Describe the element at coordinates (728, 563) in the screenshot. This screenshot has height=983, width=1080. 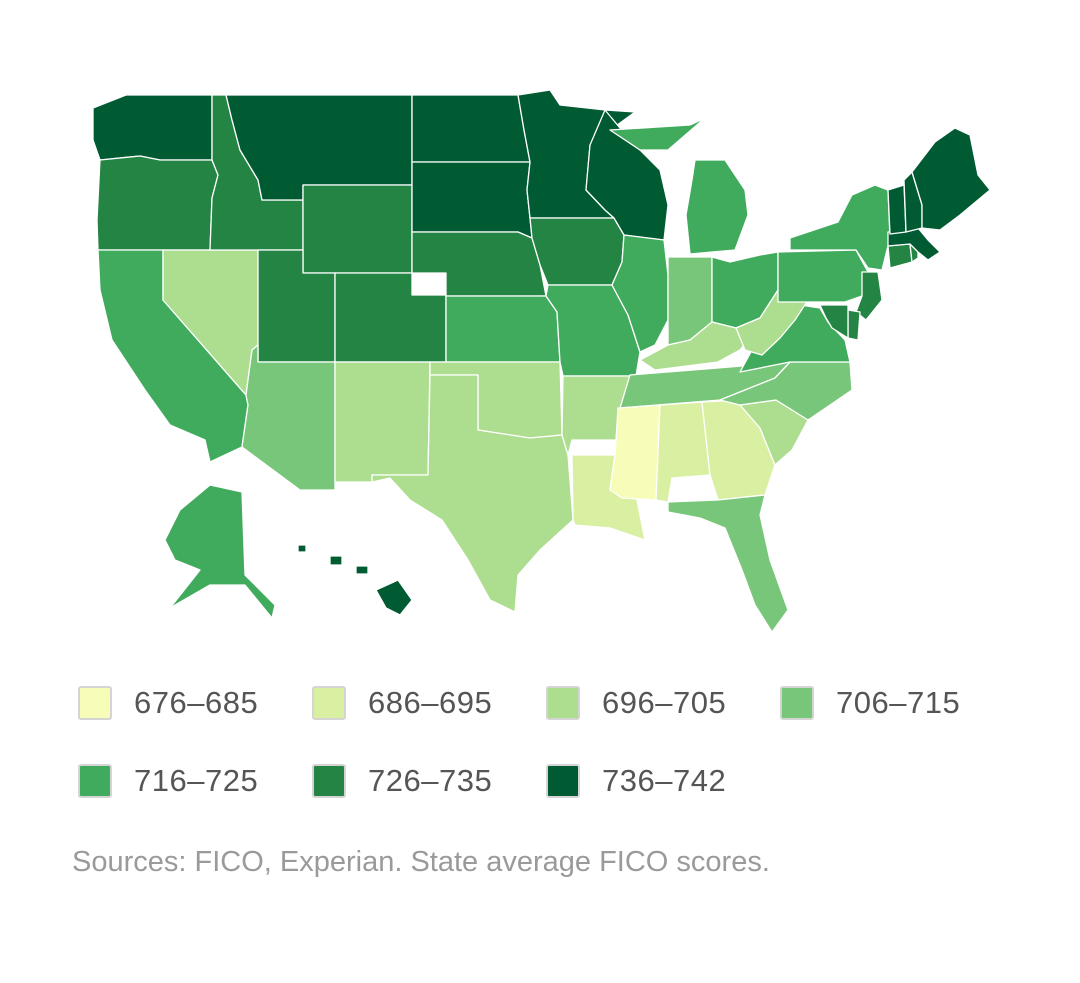
I see `state-fl` at that location.